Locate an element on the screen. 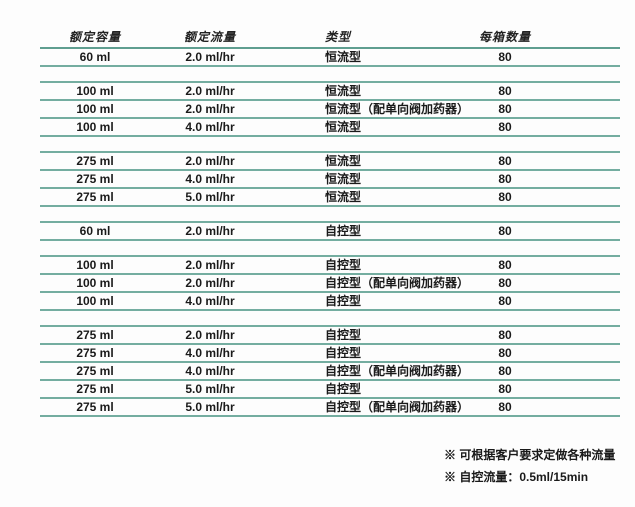 The height and width of the screenshot is (507, 635). table-row: 275 ml 5.0 ml/hr 恒流型 80 is located at coordinates (330, 198).